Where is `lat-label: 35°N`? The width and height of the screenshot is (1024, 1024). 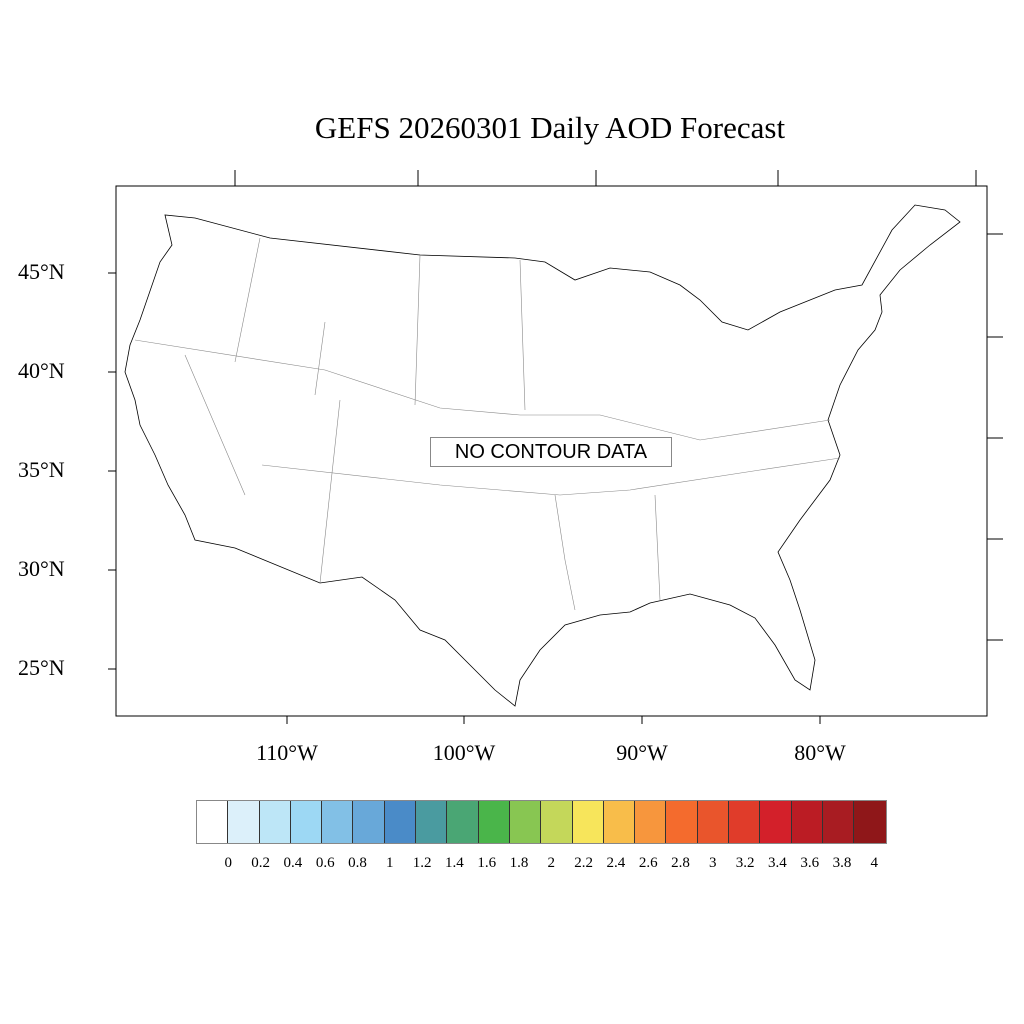 lat-label: 35°N is located at coordinates (41, 469).